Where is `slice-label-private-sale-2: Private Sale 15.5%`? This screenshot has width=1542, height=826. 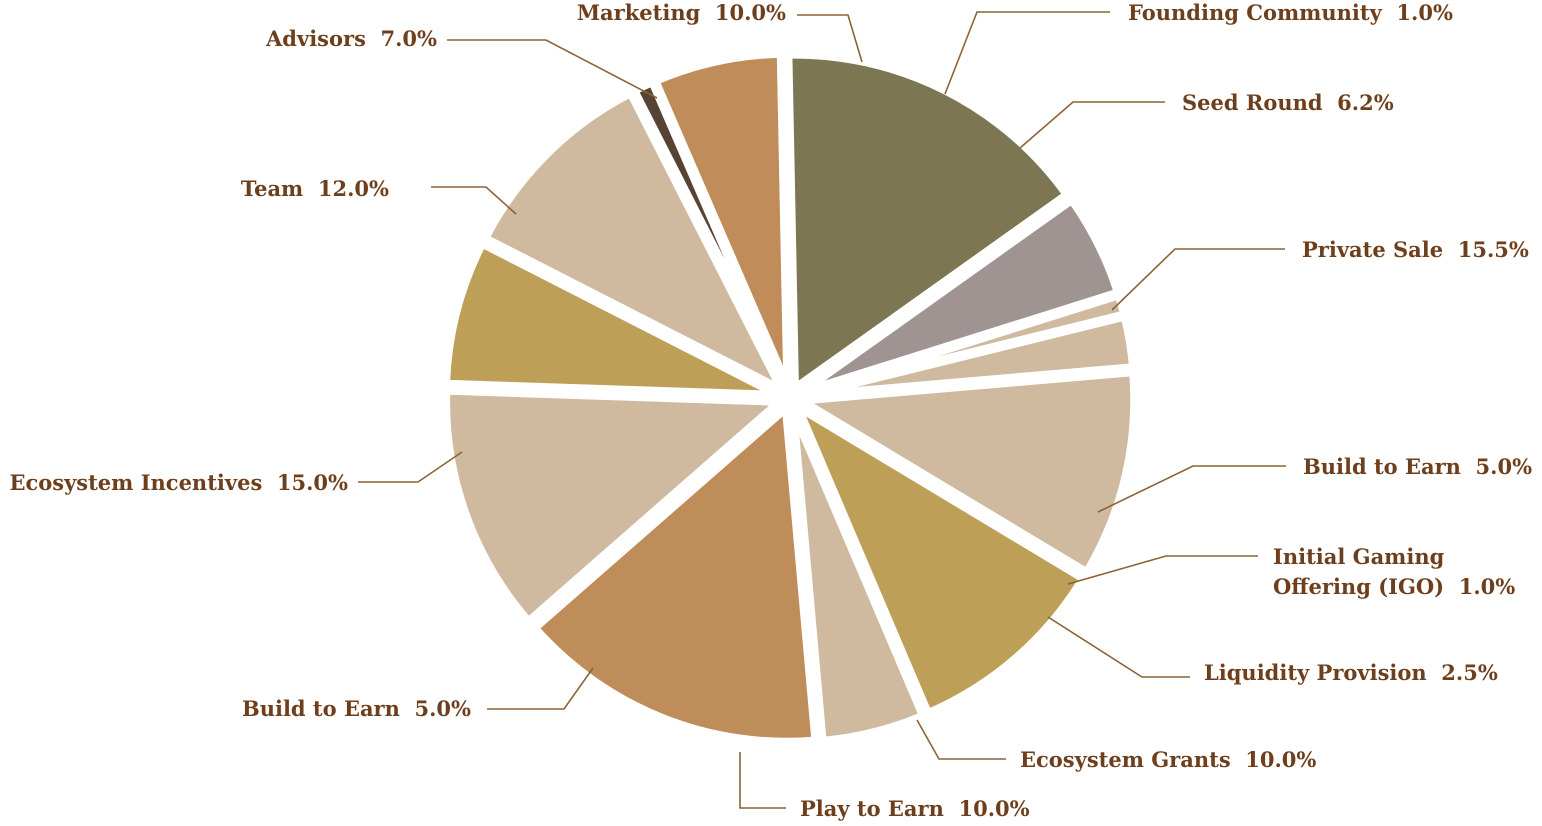
slice-label-private-sale-2: Private Sale 15.5% is located at coordinates (1415, 249).